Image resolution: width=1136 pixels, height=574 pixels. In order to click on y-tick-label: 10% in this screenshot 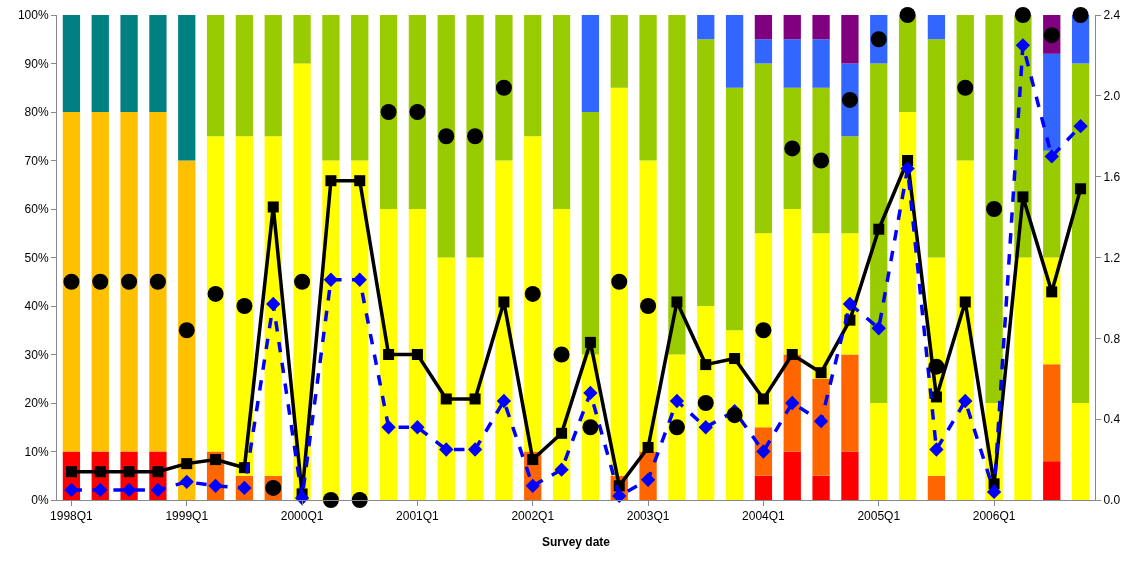, I will do `click(36, 451)`.